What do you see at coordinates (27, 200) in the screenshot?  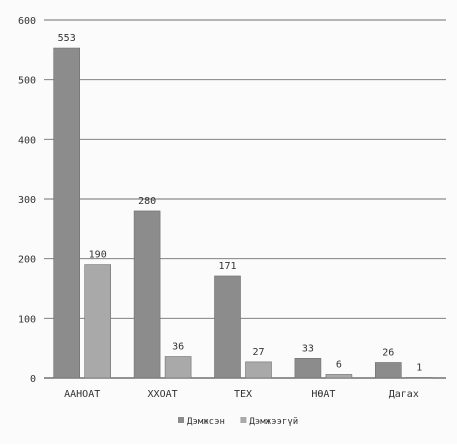 I see `y-tick-label: 300` at bounding box center [27, 200].